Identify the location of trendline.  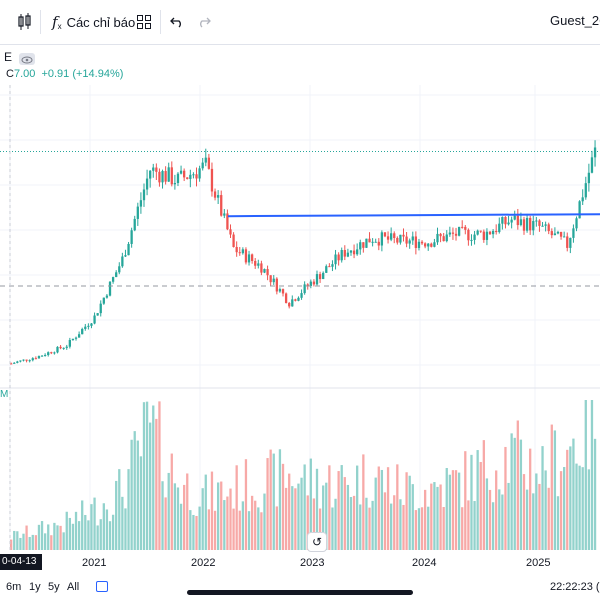
(413, 215).